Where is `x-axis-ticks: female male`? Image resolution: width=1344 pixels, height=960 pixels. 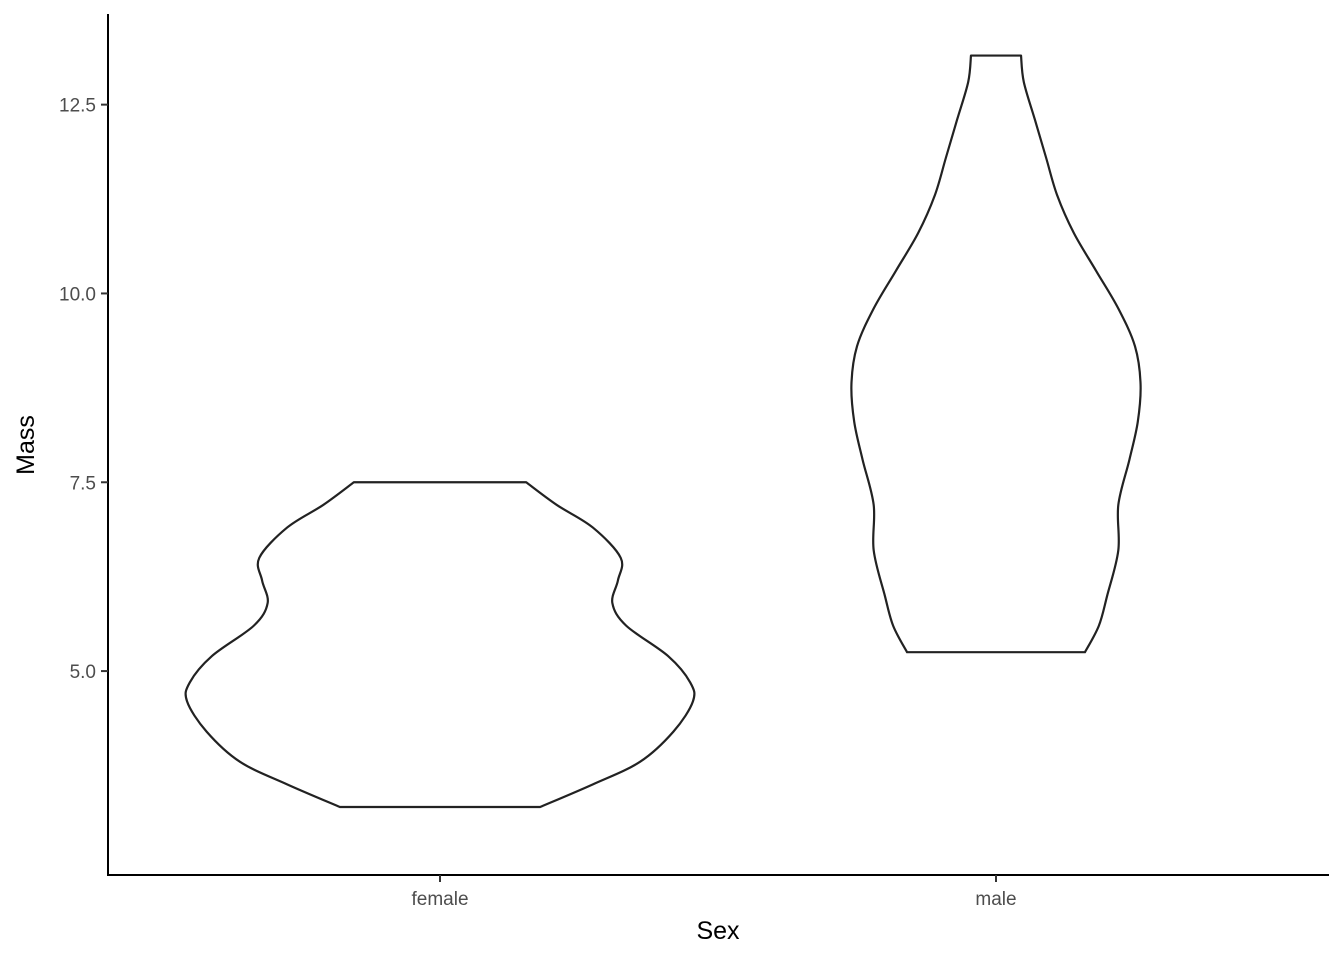 x-axis-ticks: female male is located at coordinates (714, 892).